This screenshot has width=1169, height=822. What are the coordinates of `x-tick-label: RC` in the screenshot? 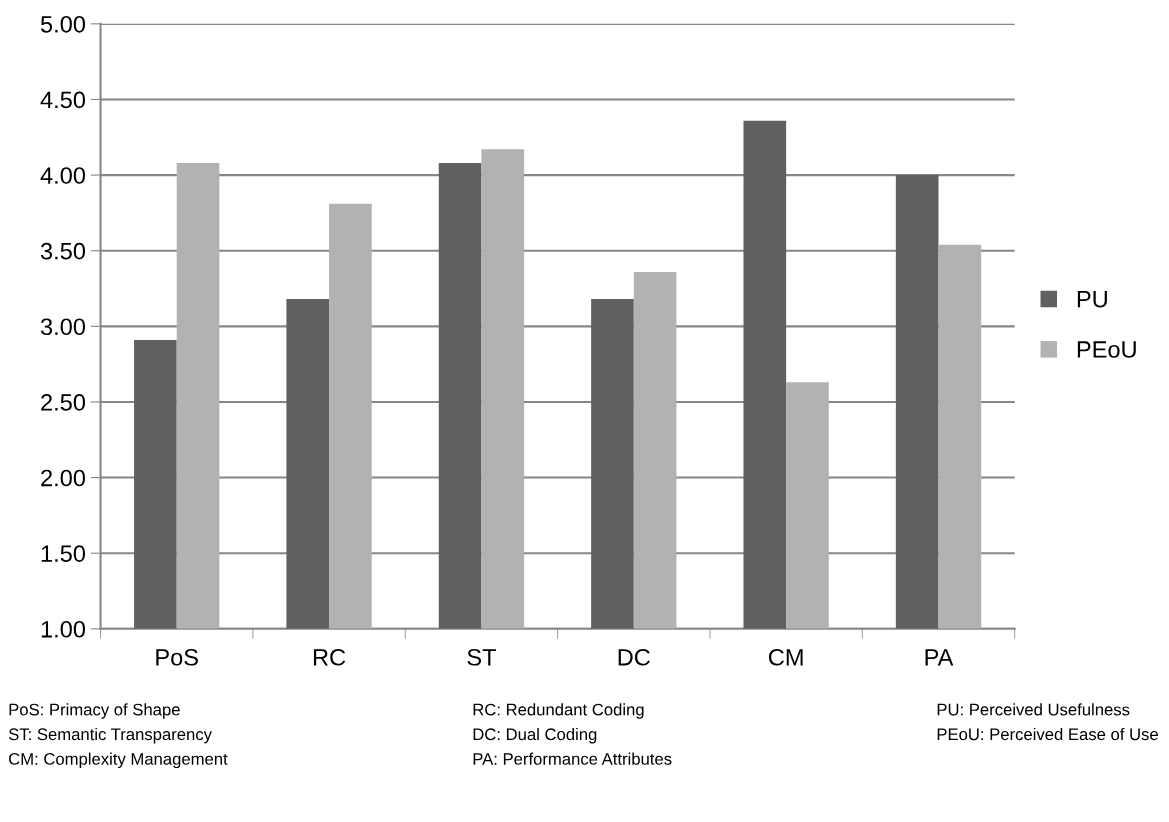 It's located at (329, 657).